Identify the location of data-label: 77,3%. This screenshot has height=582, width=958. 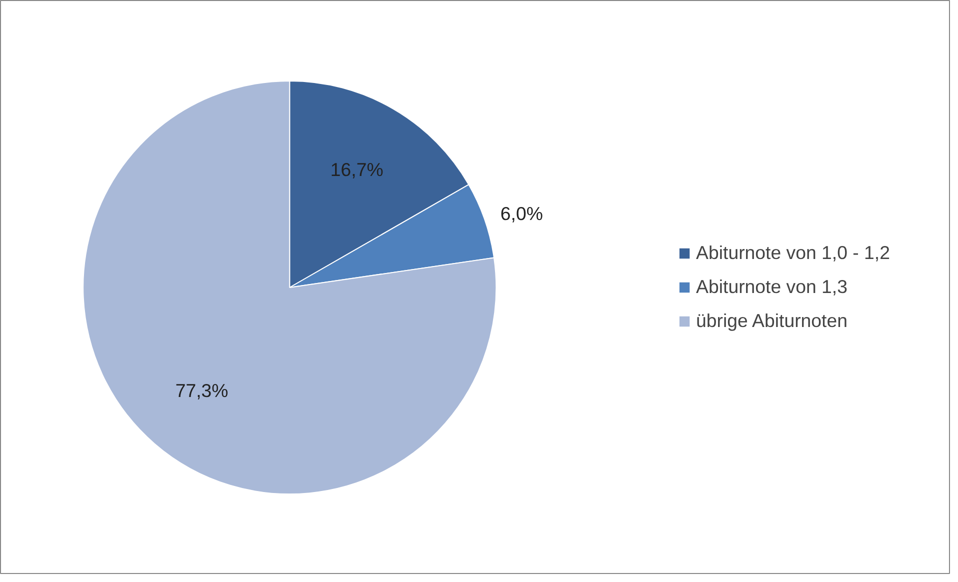
(201, 390).